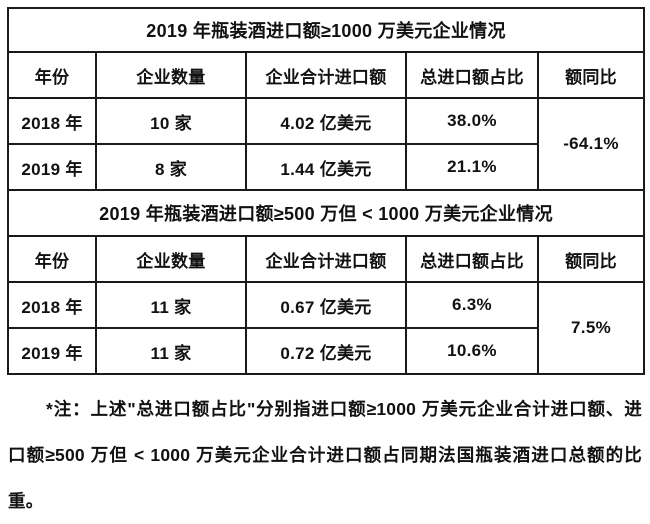  I want to click on table1-2019-year: 2019 年, so click(52, 167).